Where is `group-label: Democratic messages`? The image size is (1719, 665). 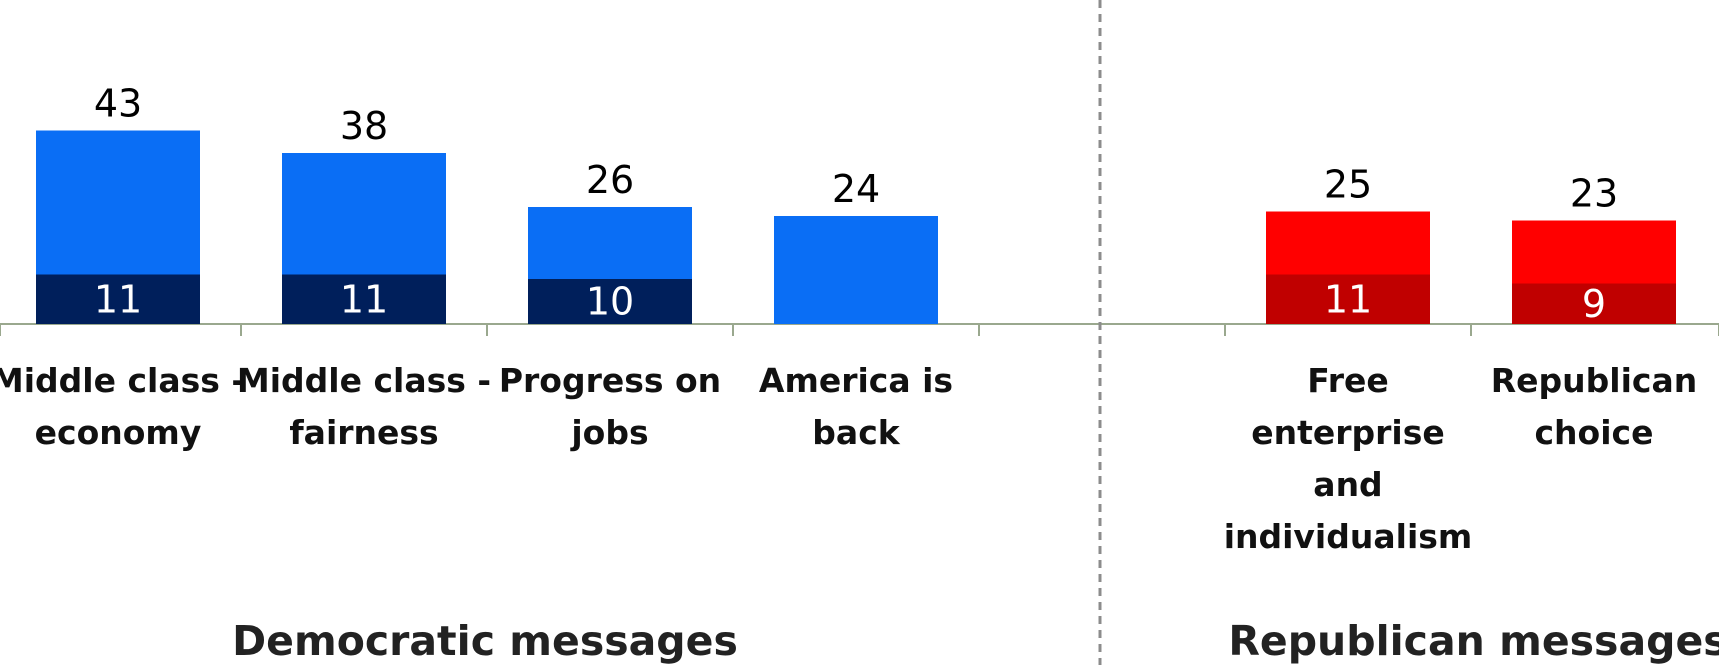 group-label: Democratic messages is located at coordinates (485, 641).